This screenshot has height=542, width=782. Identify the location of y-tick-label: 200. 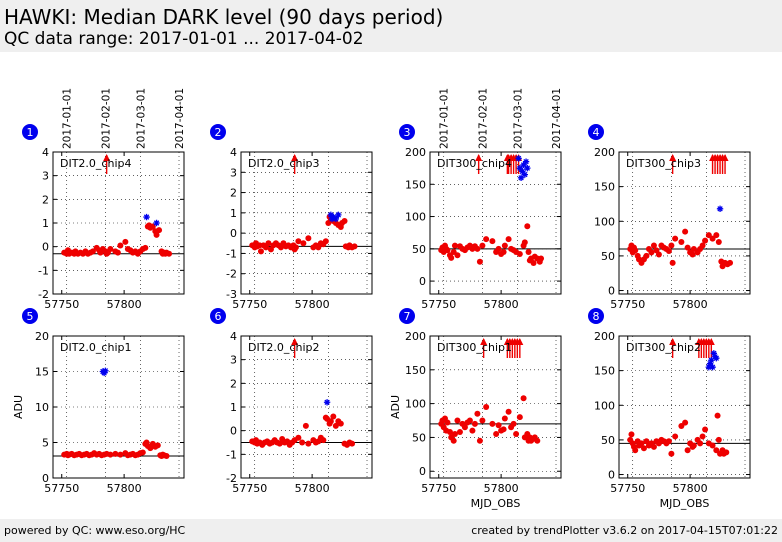
(415, 336).